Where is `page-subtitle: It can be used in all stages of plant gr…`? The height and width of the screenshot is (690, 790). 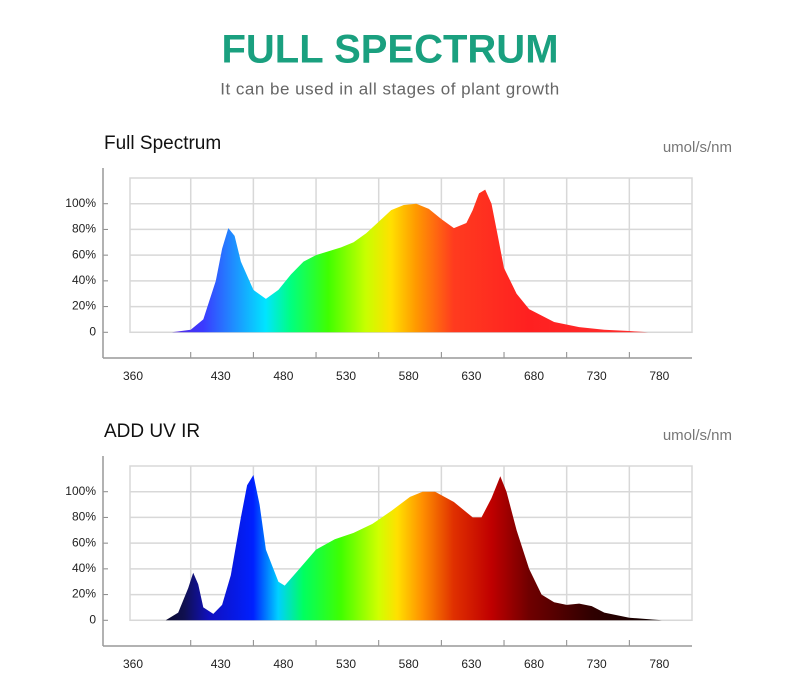 page-subtitle: It can be used in all stages of plant gr… is located at coordinates (390, 88).